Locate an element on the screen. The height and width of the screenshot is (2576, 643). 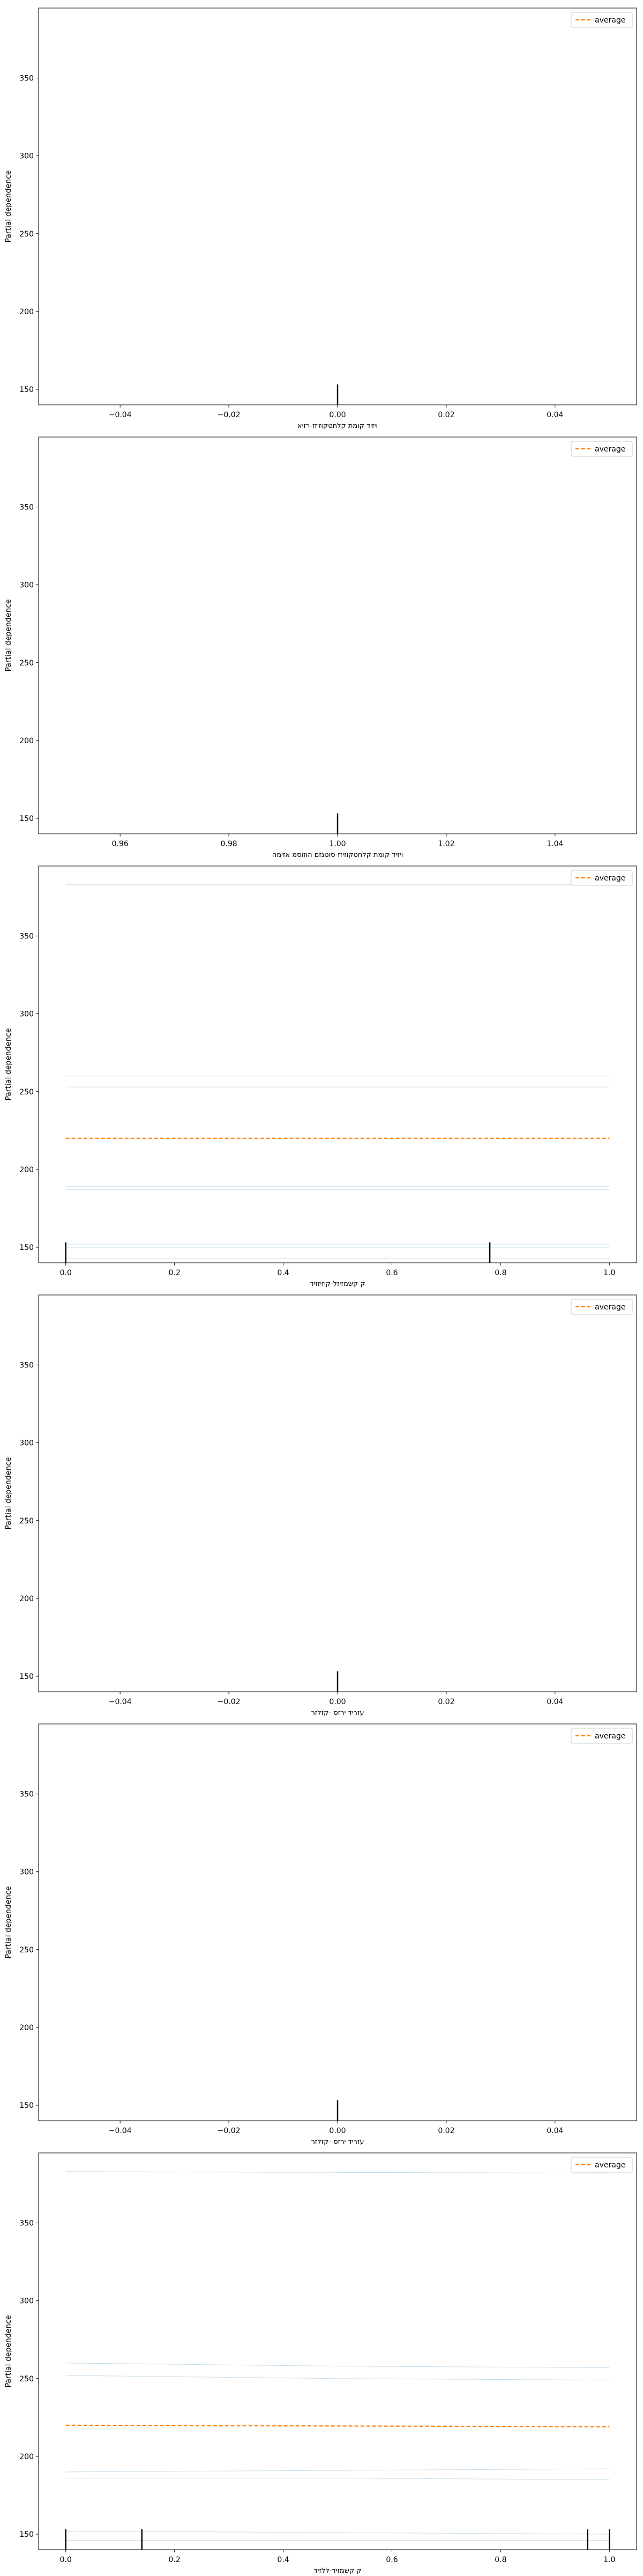
x-tick-label: 1.02 is located at coordinates (446, 844).